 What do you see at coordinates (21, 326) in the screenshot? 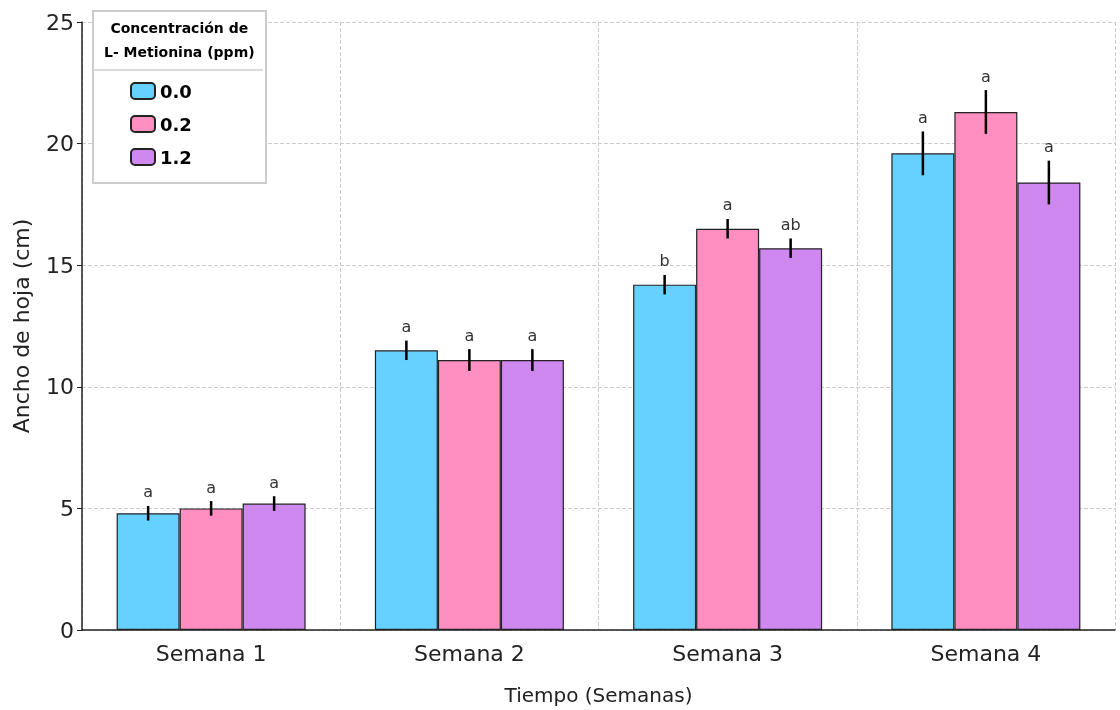
I see `y-axis-title: Ancho de hoja (cm)` at bounding box center [21, 326].